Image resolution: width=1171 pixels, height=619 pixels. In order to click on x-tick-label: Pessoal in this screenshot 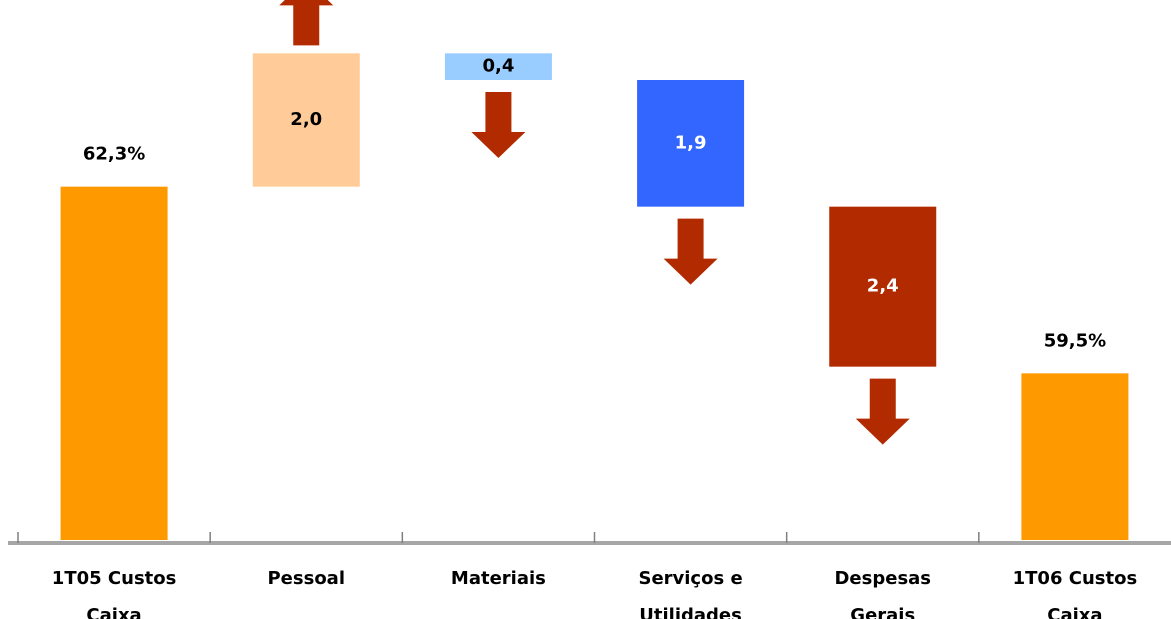, I will do `click(306, 578)`.